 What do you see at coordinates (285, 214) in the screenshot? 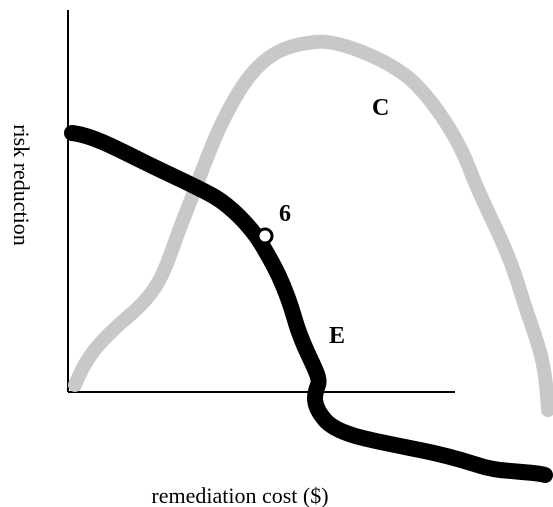
I see `point-label: 6` at bounding box center [285, 214].